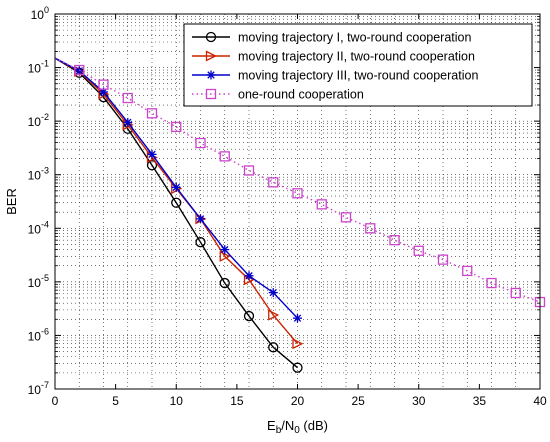 This screenshot has width=550, height=442. I want to click on y-tick-label: 10⁻⁷, so click(38, 388).